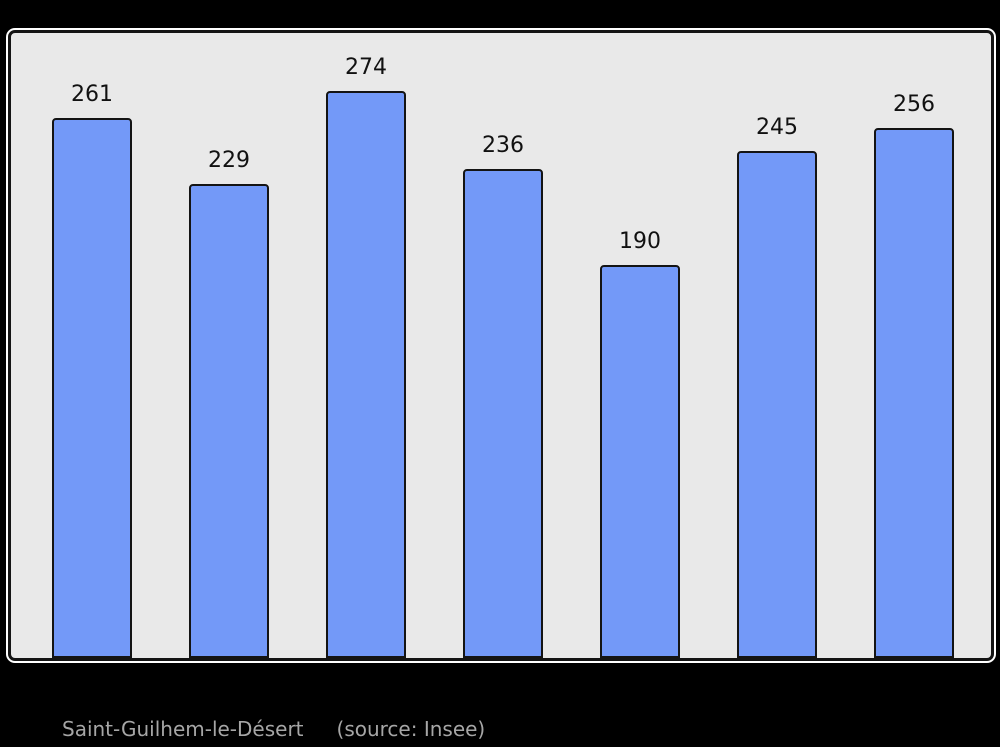 This screenshot has width=1000, height=747. I want to click on bar-group: 190, so click(640, 443).